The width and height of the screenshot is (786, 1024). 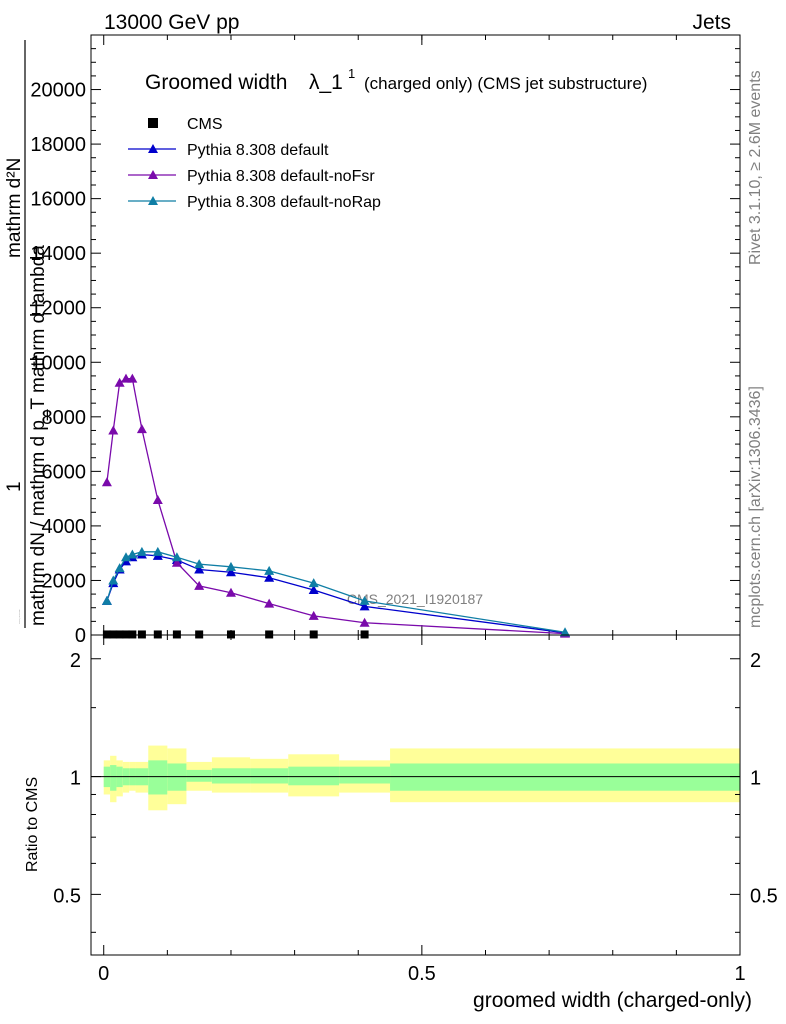 What do you see at coordinates (171, 22) in the screenshot?
I see `header-left-label: 13000 GeV pp` at bounding box center [171, 22].